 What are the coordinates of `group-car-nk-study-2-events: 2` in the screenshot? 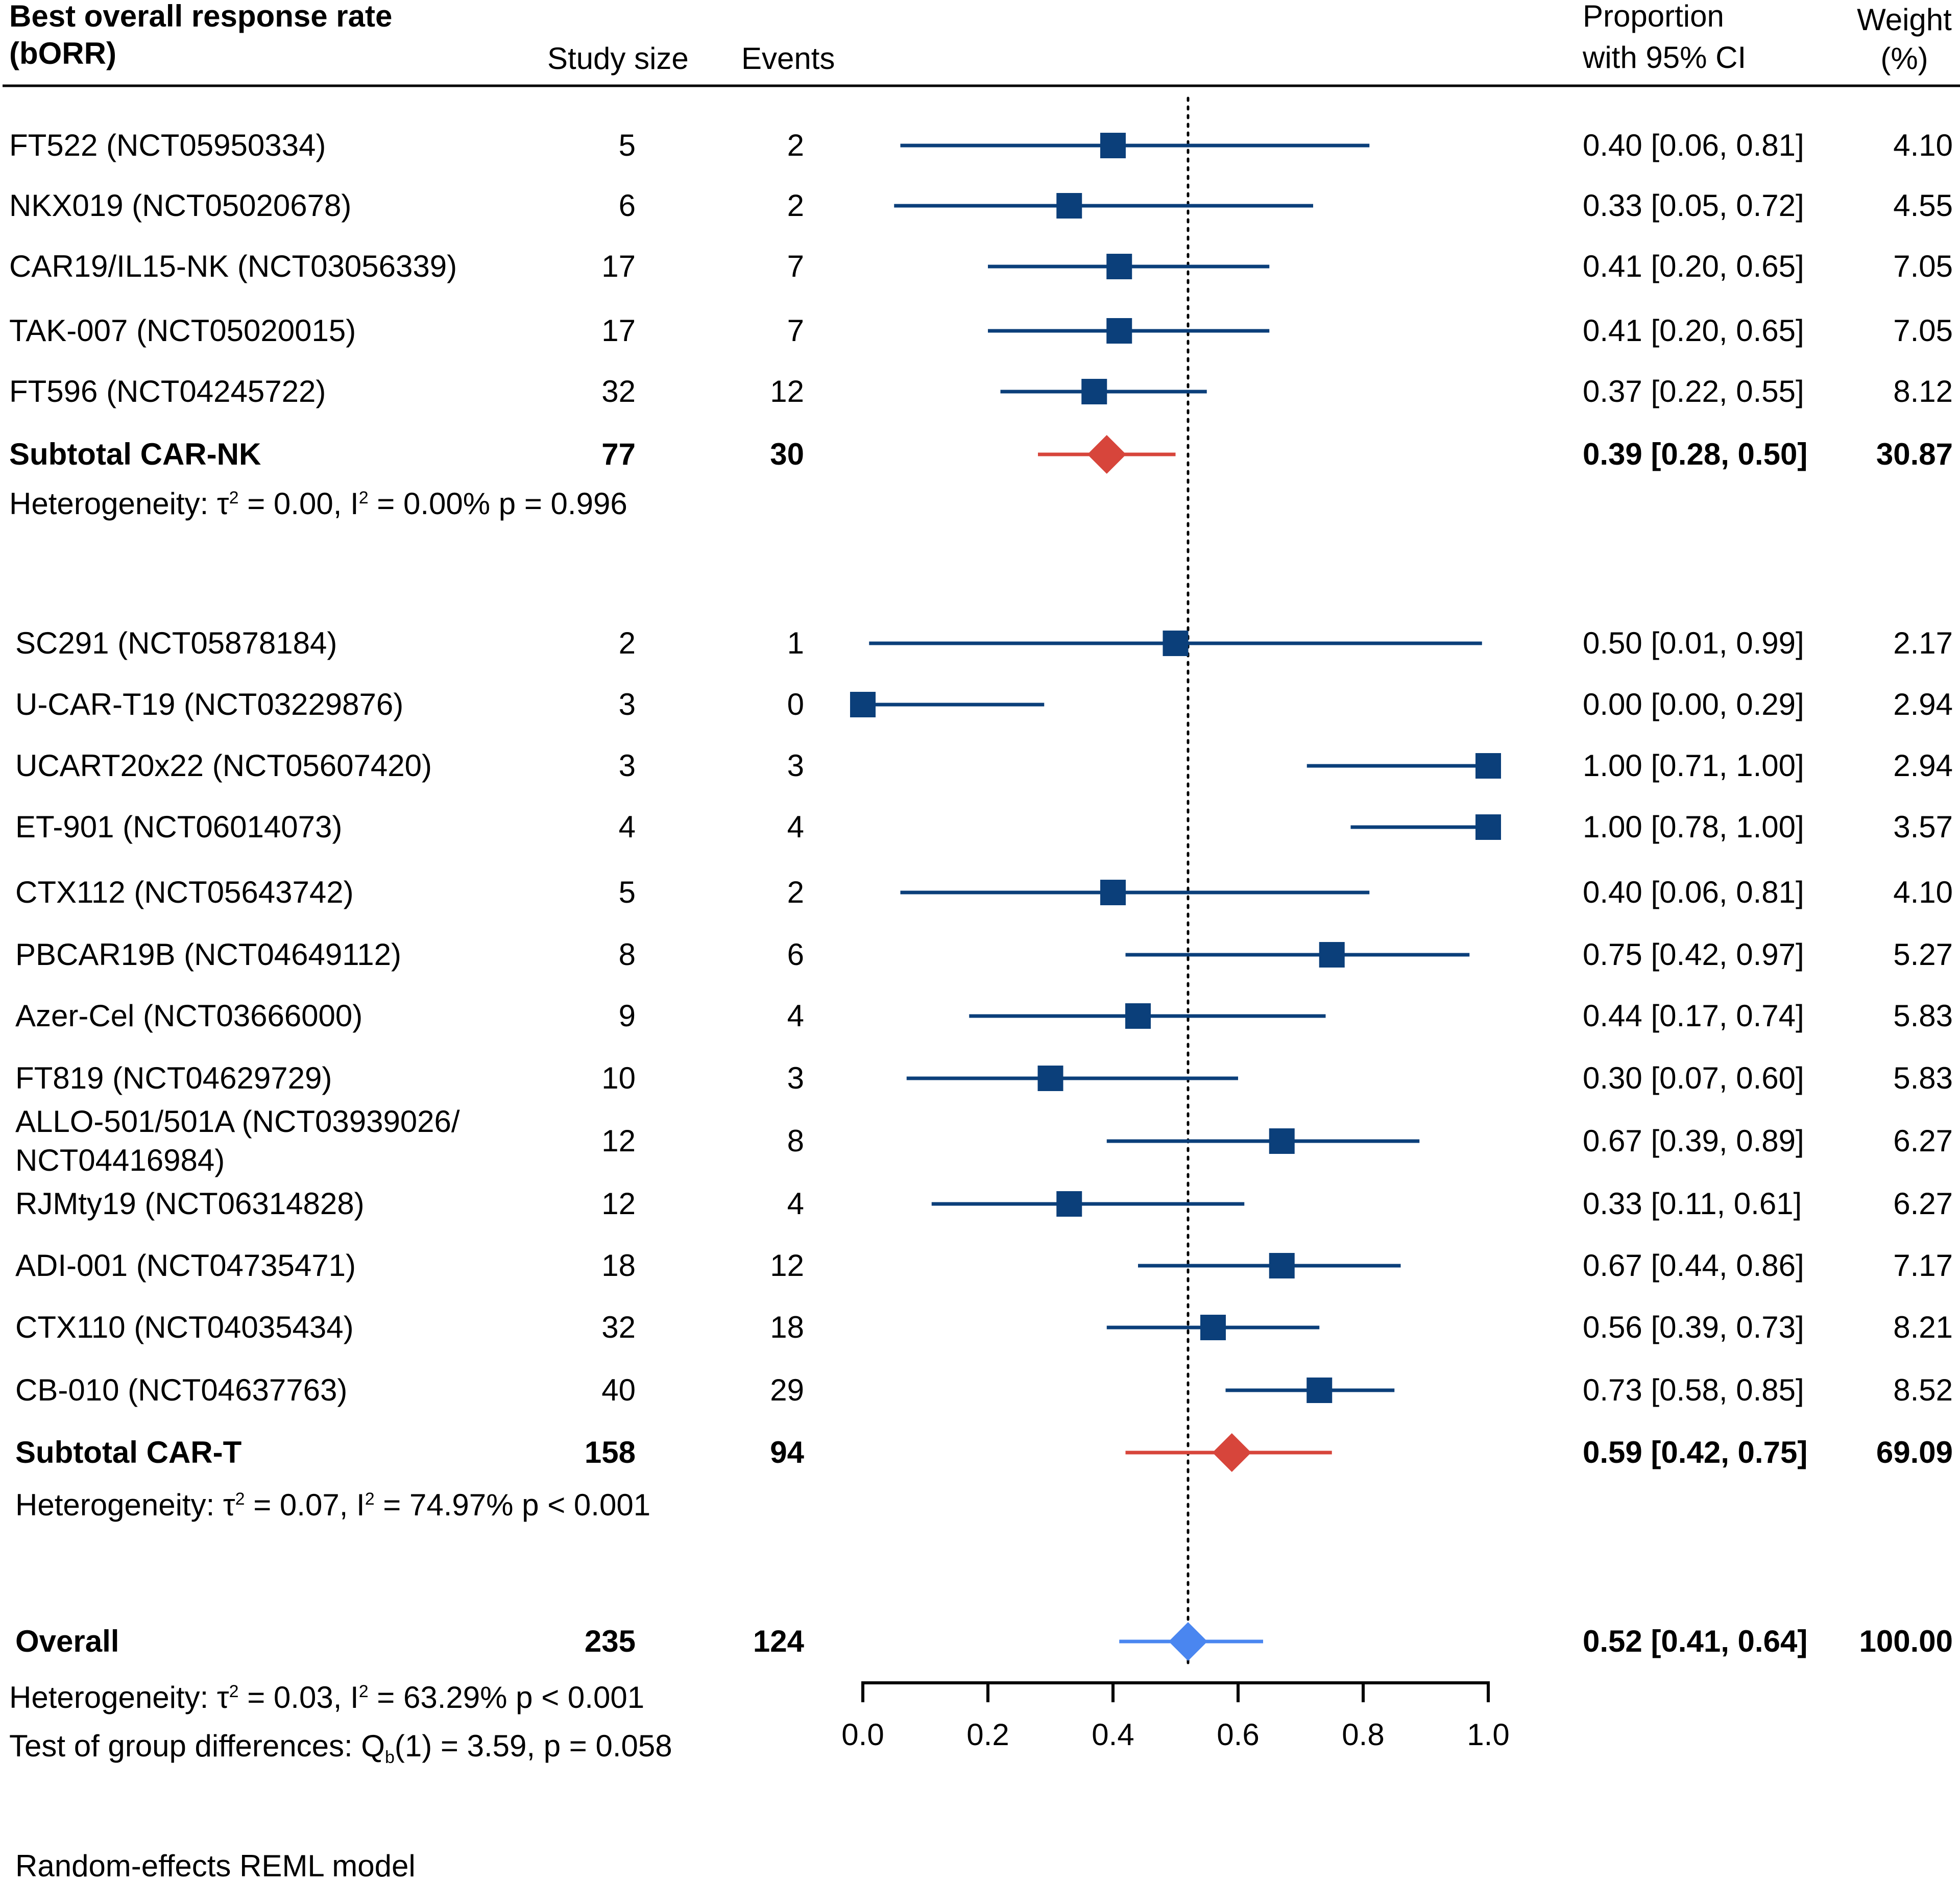 It's located at (795, 206).